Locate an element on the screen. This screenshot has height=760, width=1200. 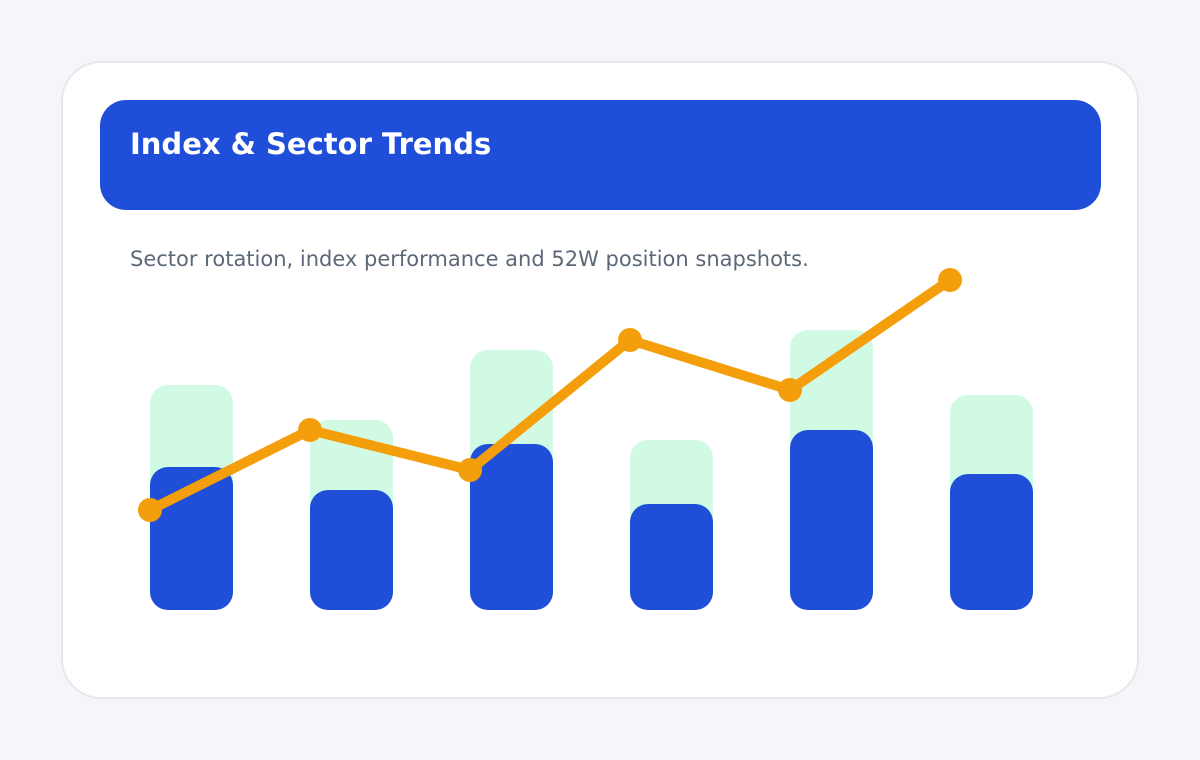
chart-title: Index & Sector Trends is located at coordinates (311, 144).